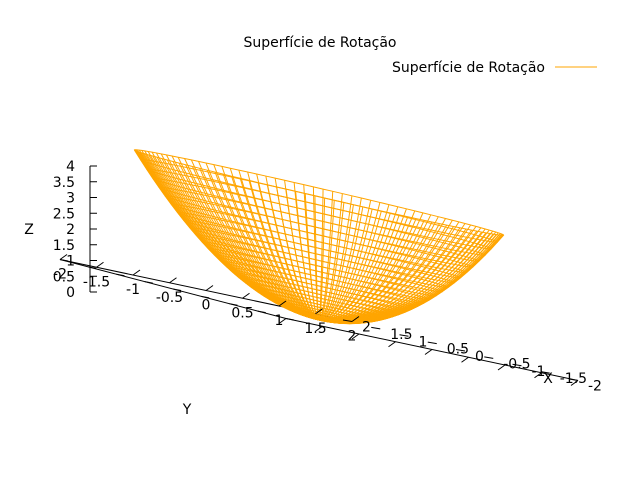 The height and width of the screenshot is (480, 640). I want to click on y-axis-label: Y, so click(187, 410).